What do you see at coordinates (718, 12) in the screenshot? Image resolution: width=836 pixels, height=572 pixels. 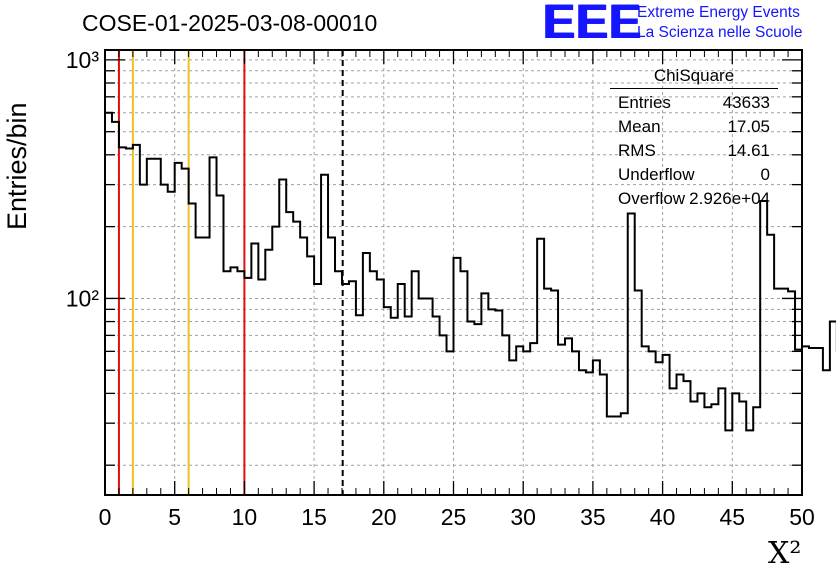 I see `logo-line-1: Extreme Energy Events` at bounding box center [718, 12].